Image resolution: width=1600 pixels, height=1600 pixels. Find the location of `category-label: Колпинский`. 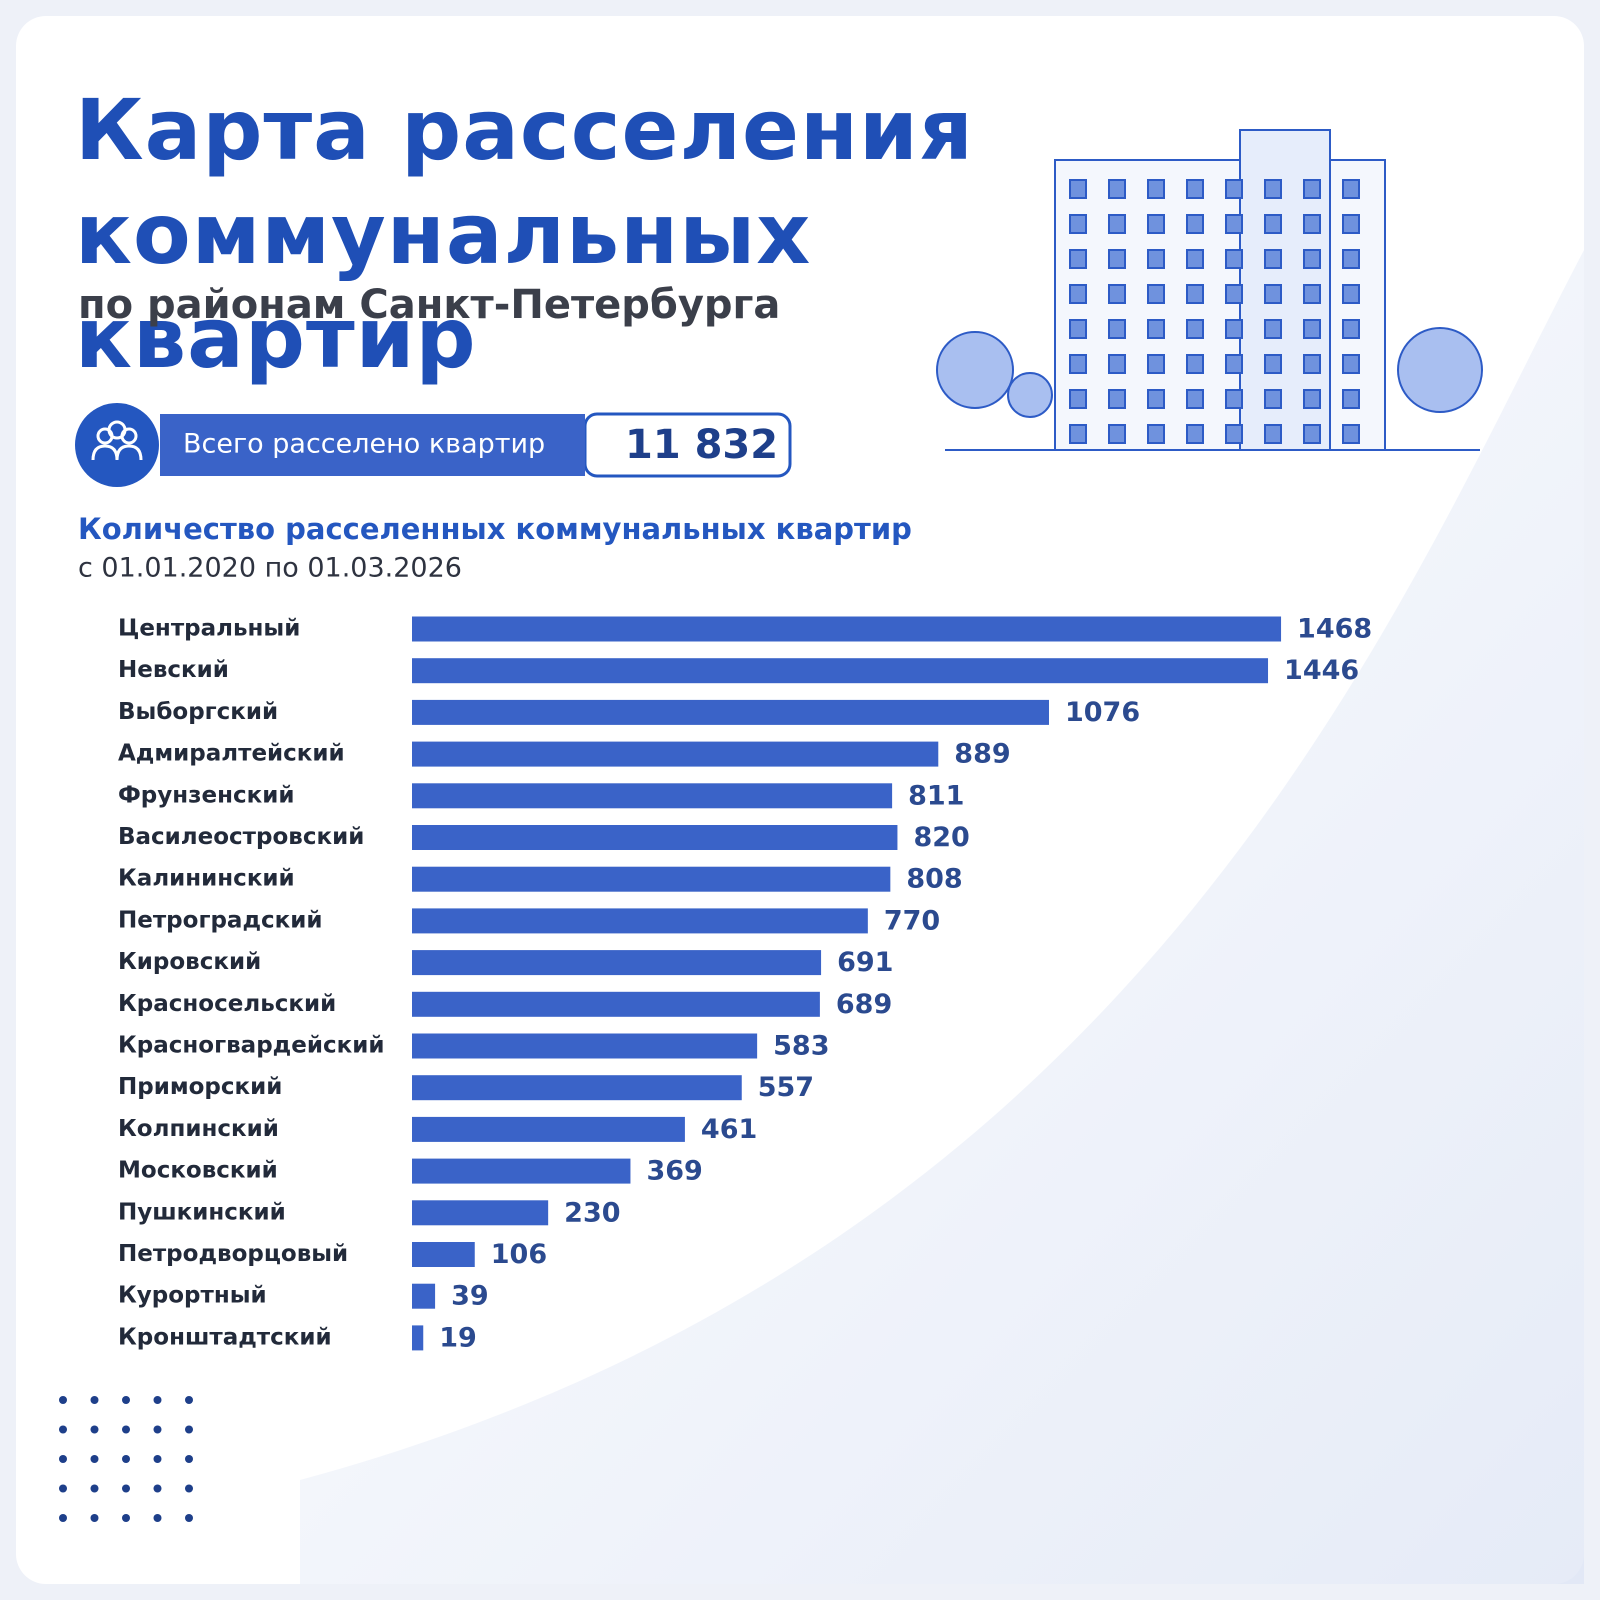

category-label: Колпинский is located at coordinates (198, 1129).